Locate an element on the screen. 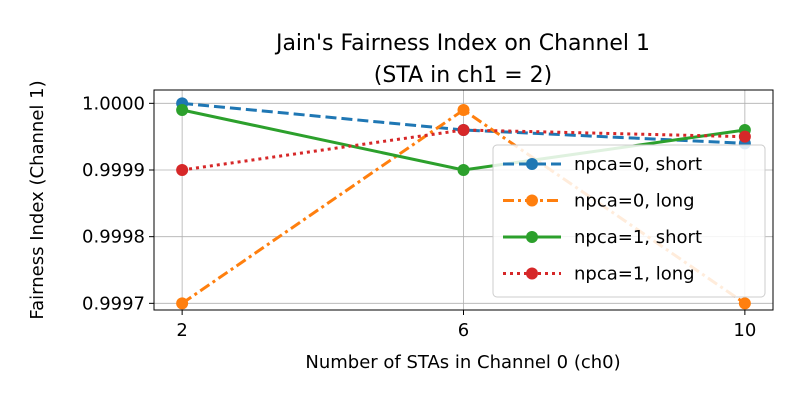 The width and height of the screenshot is (800, 400). y-tick-label: 0.9999 is located at coordinates (113, 170).